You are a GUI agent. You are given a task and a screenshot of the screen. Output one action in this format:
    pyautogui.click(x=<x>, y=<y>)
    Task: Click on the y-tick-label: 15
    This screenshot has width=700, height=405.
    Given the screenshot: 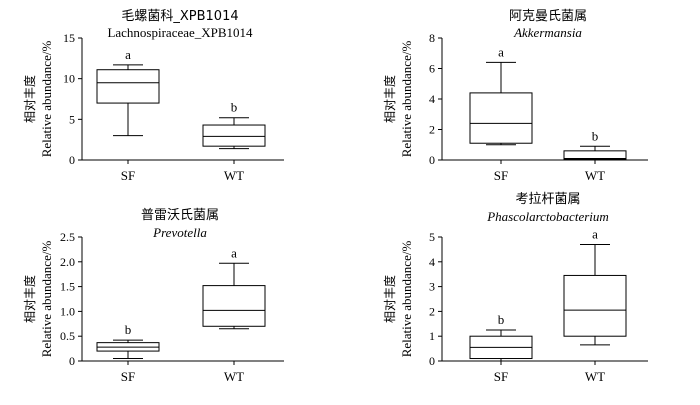 What is the action you would take?
    pyautogui.click(x=69, y=38)
    